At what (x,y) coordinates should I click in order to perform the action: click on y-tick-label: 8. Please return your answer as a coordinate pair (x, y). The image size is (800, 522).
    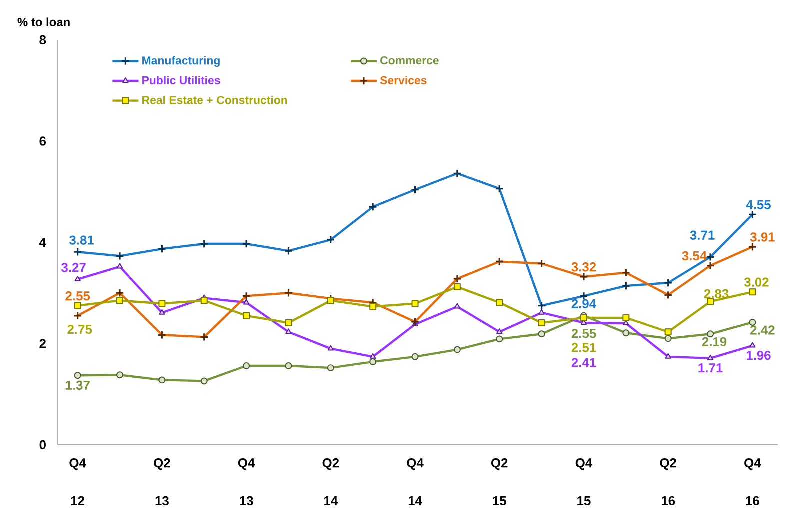
    Looking at the image, I should click on (43, 40).